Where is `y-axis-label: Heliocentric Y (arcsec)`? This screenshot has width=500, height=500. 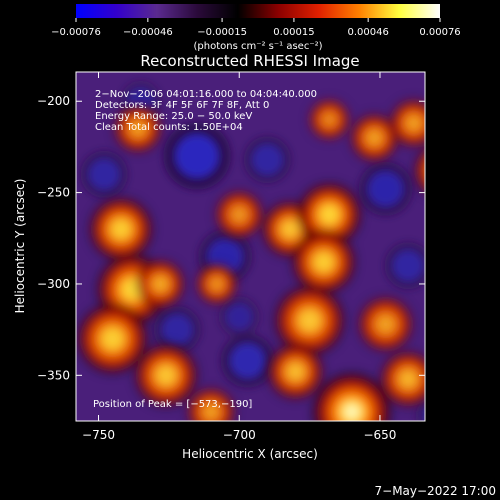 y-axis-label: Heliocentric Y (arcsec) is located at coordinates (20, 246).